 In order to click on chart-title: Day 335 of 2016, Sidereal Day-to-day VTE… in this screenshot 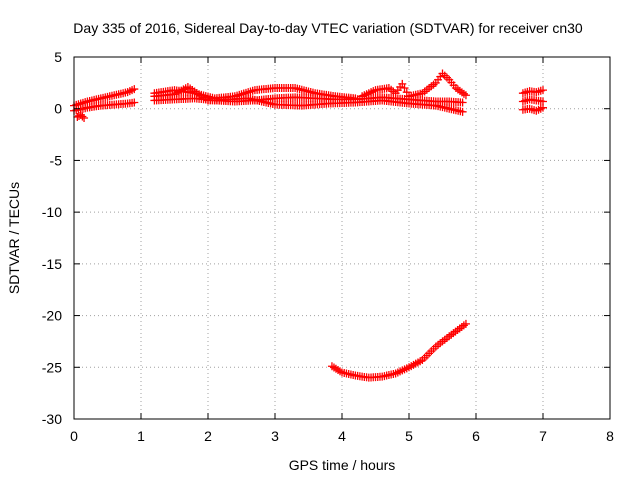, I will do `click(328, 28)`.